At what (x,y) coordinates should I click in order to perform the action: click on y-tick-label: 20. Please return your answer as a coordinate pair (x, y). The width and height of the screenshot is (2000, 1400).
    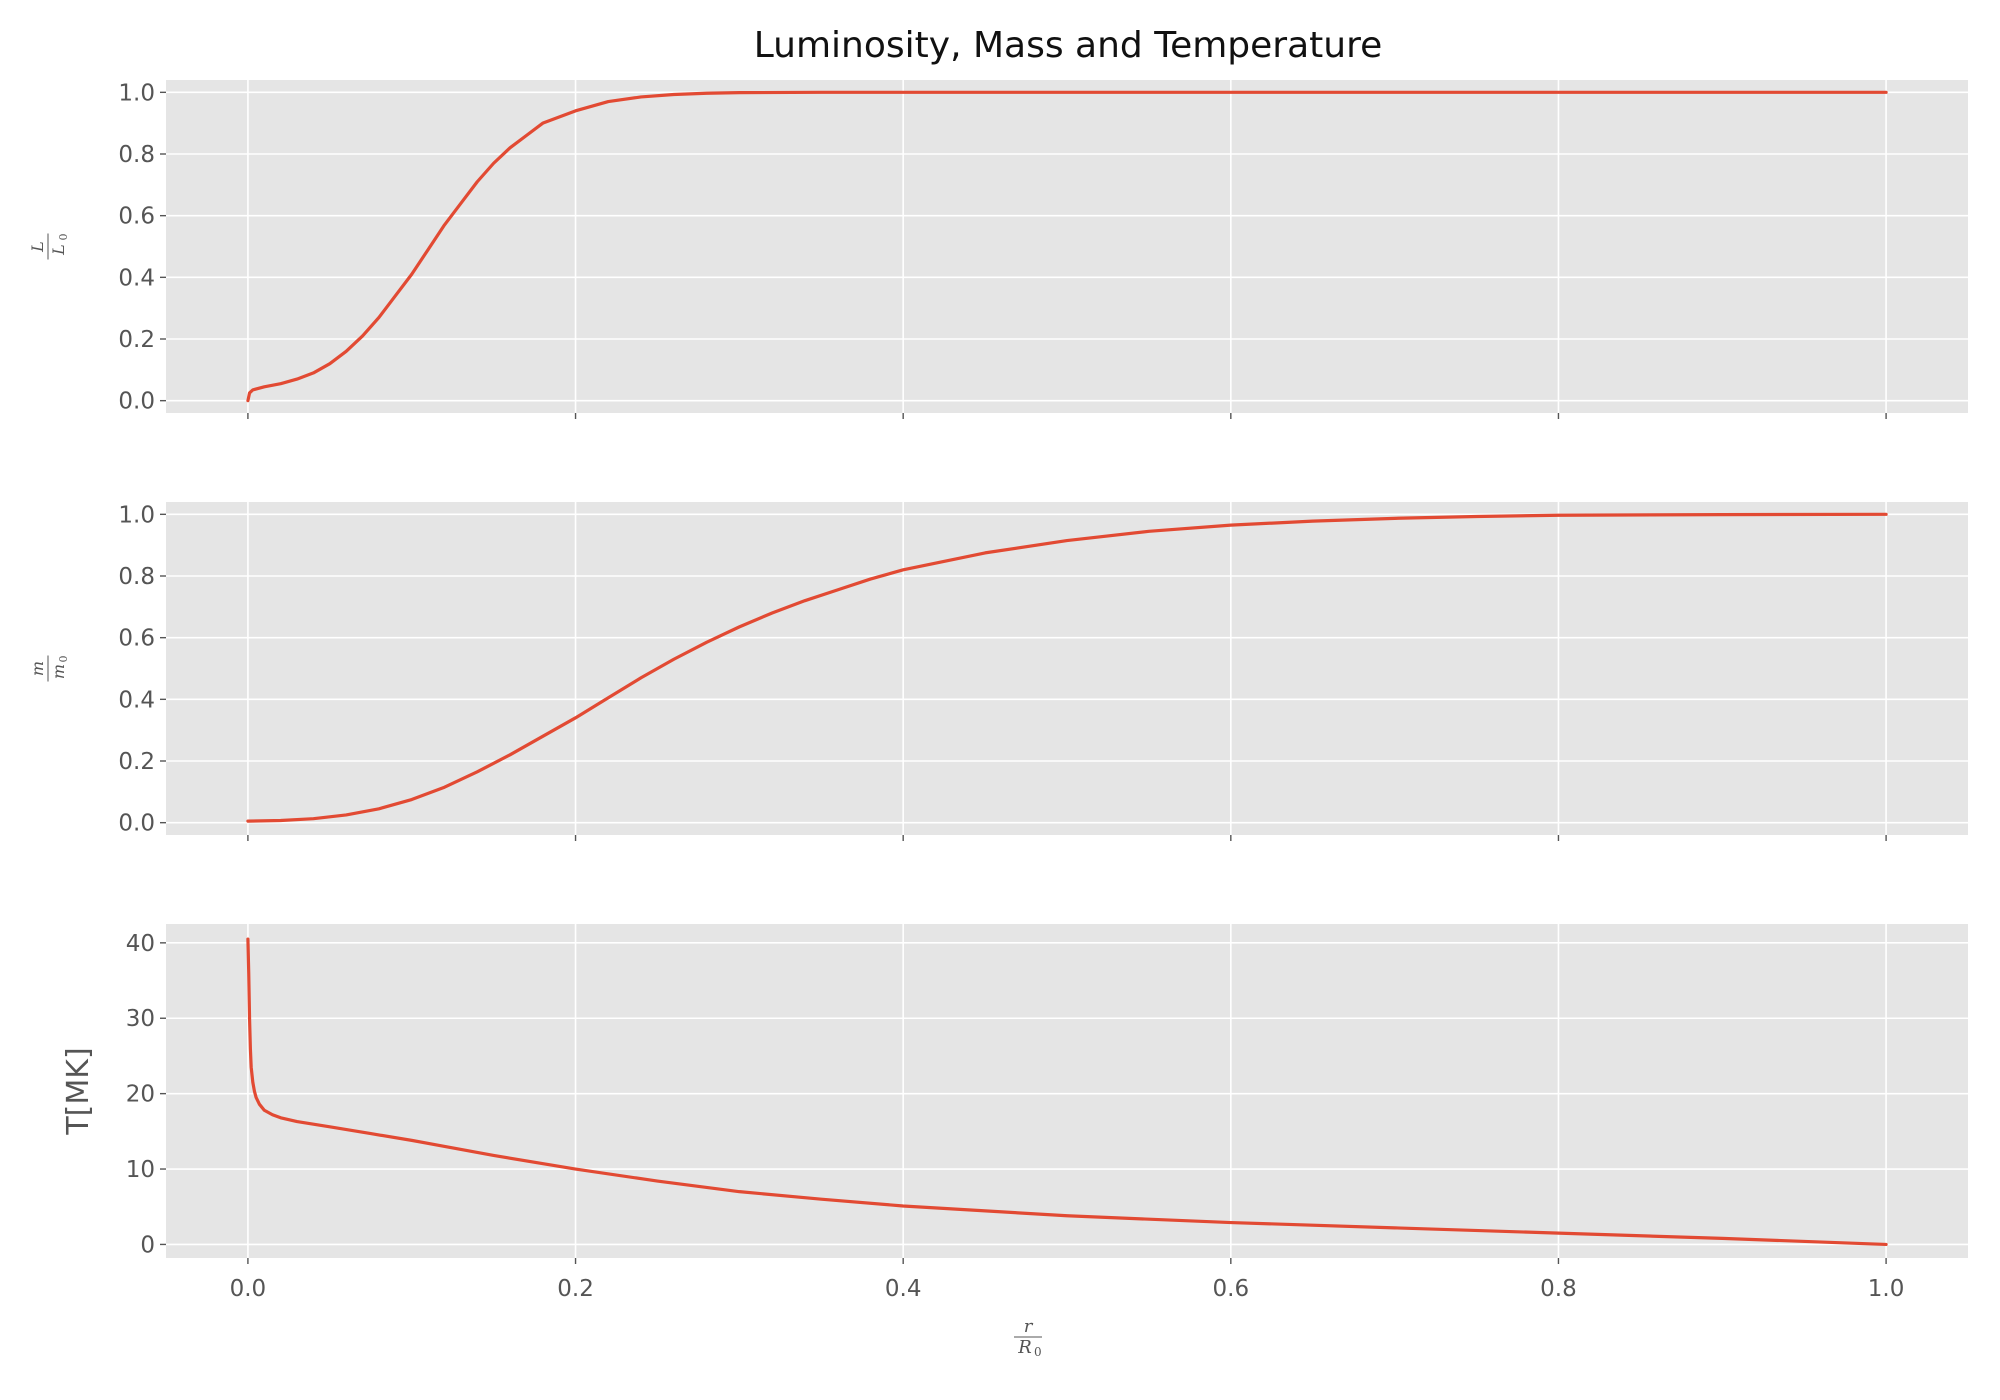
    Looking at the image, I should click on (140, 1095).